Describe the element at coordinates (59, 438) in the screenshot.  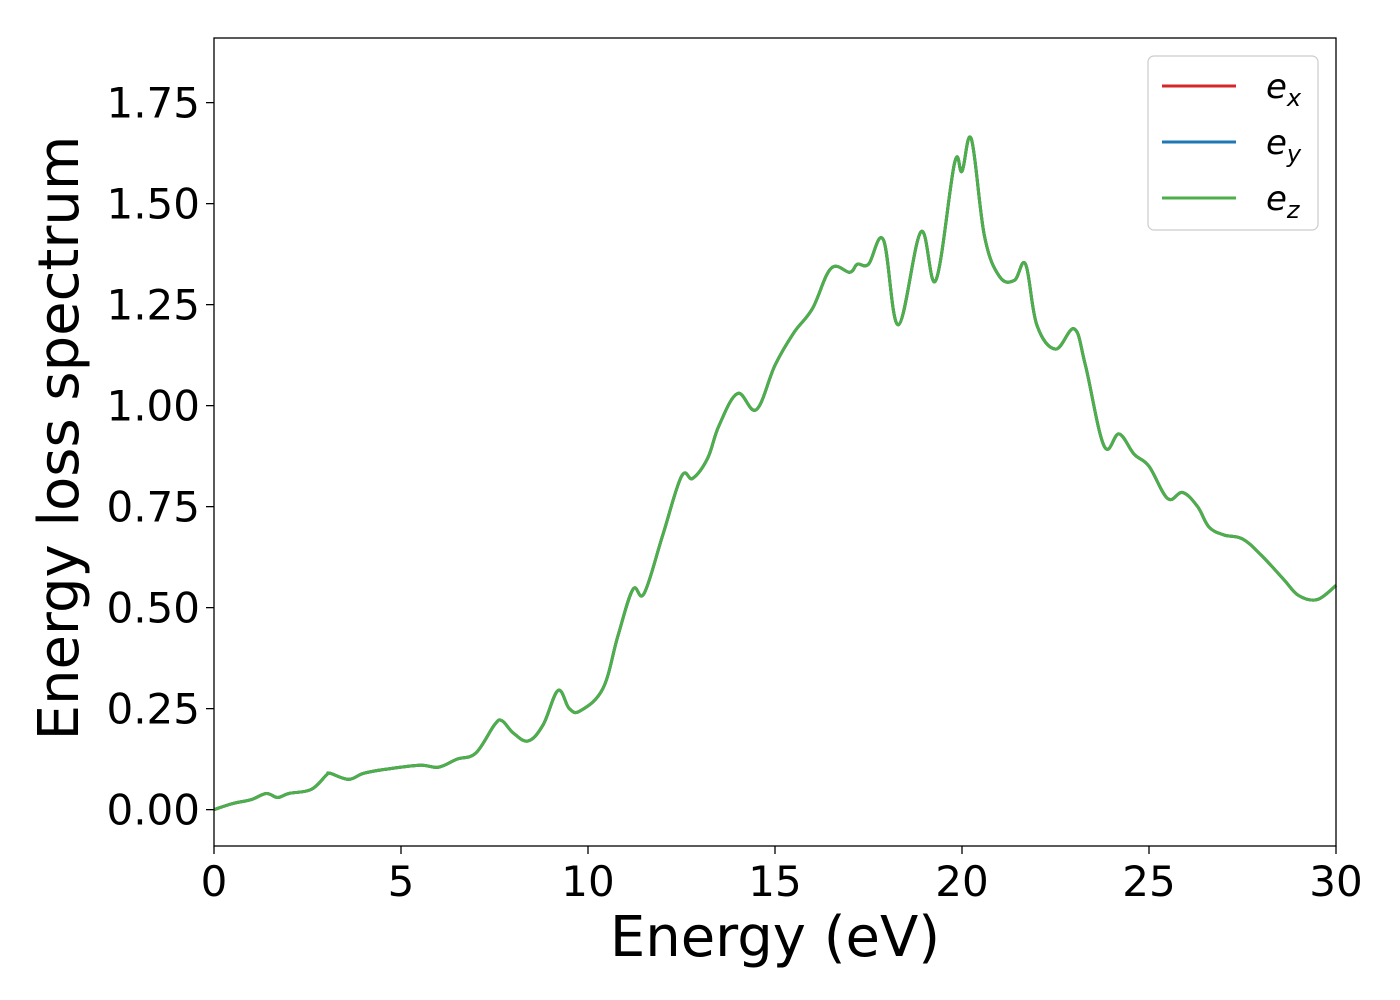
I see `y-axis-title: Energy loss spectrum` at that location.